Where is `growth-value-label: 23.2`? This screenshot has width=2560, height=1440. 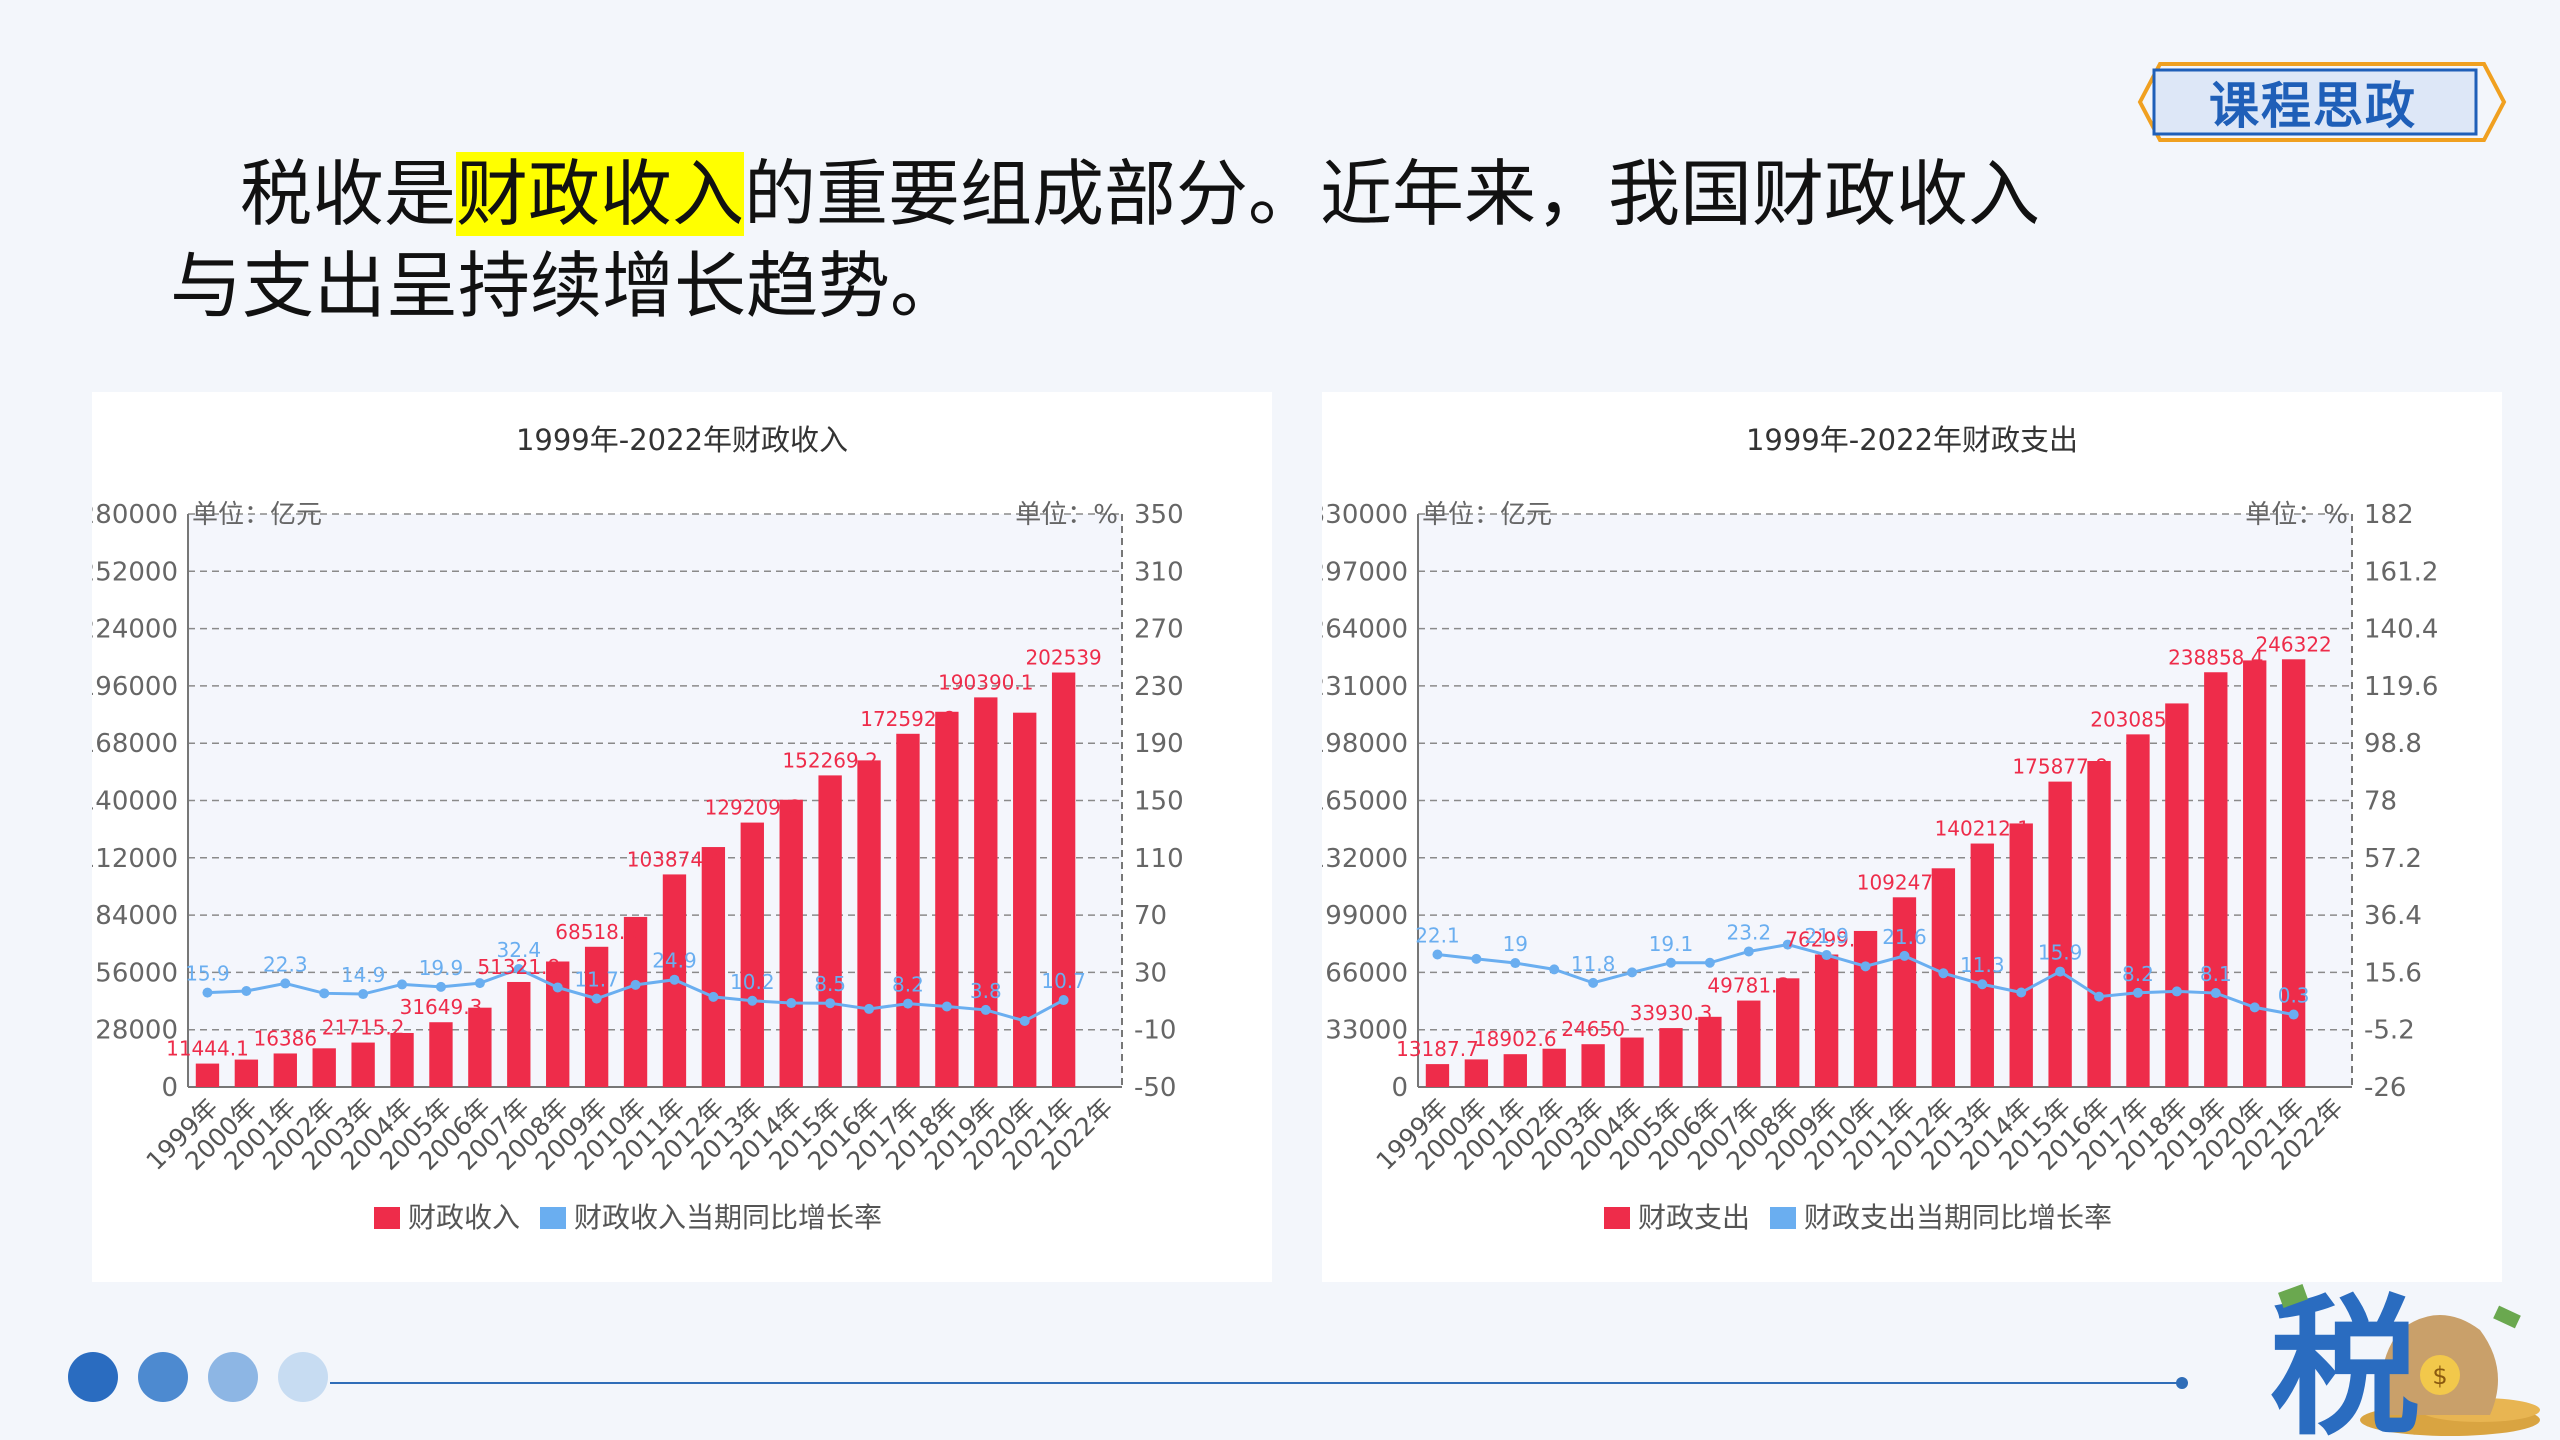 growth-value-label: 23.2 is located at coordinates (1749, 932).